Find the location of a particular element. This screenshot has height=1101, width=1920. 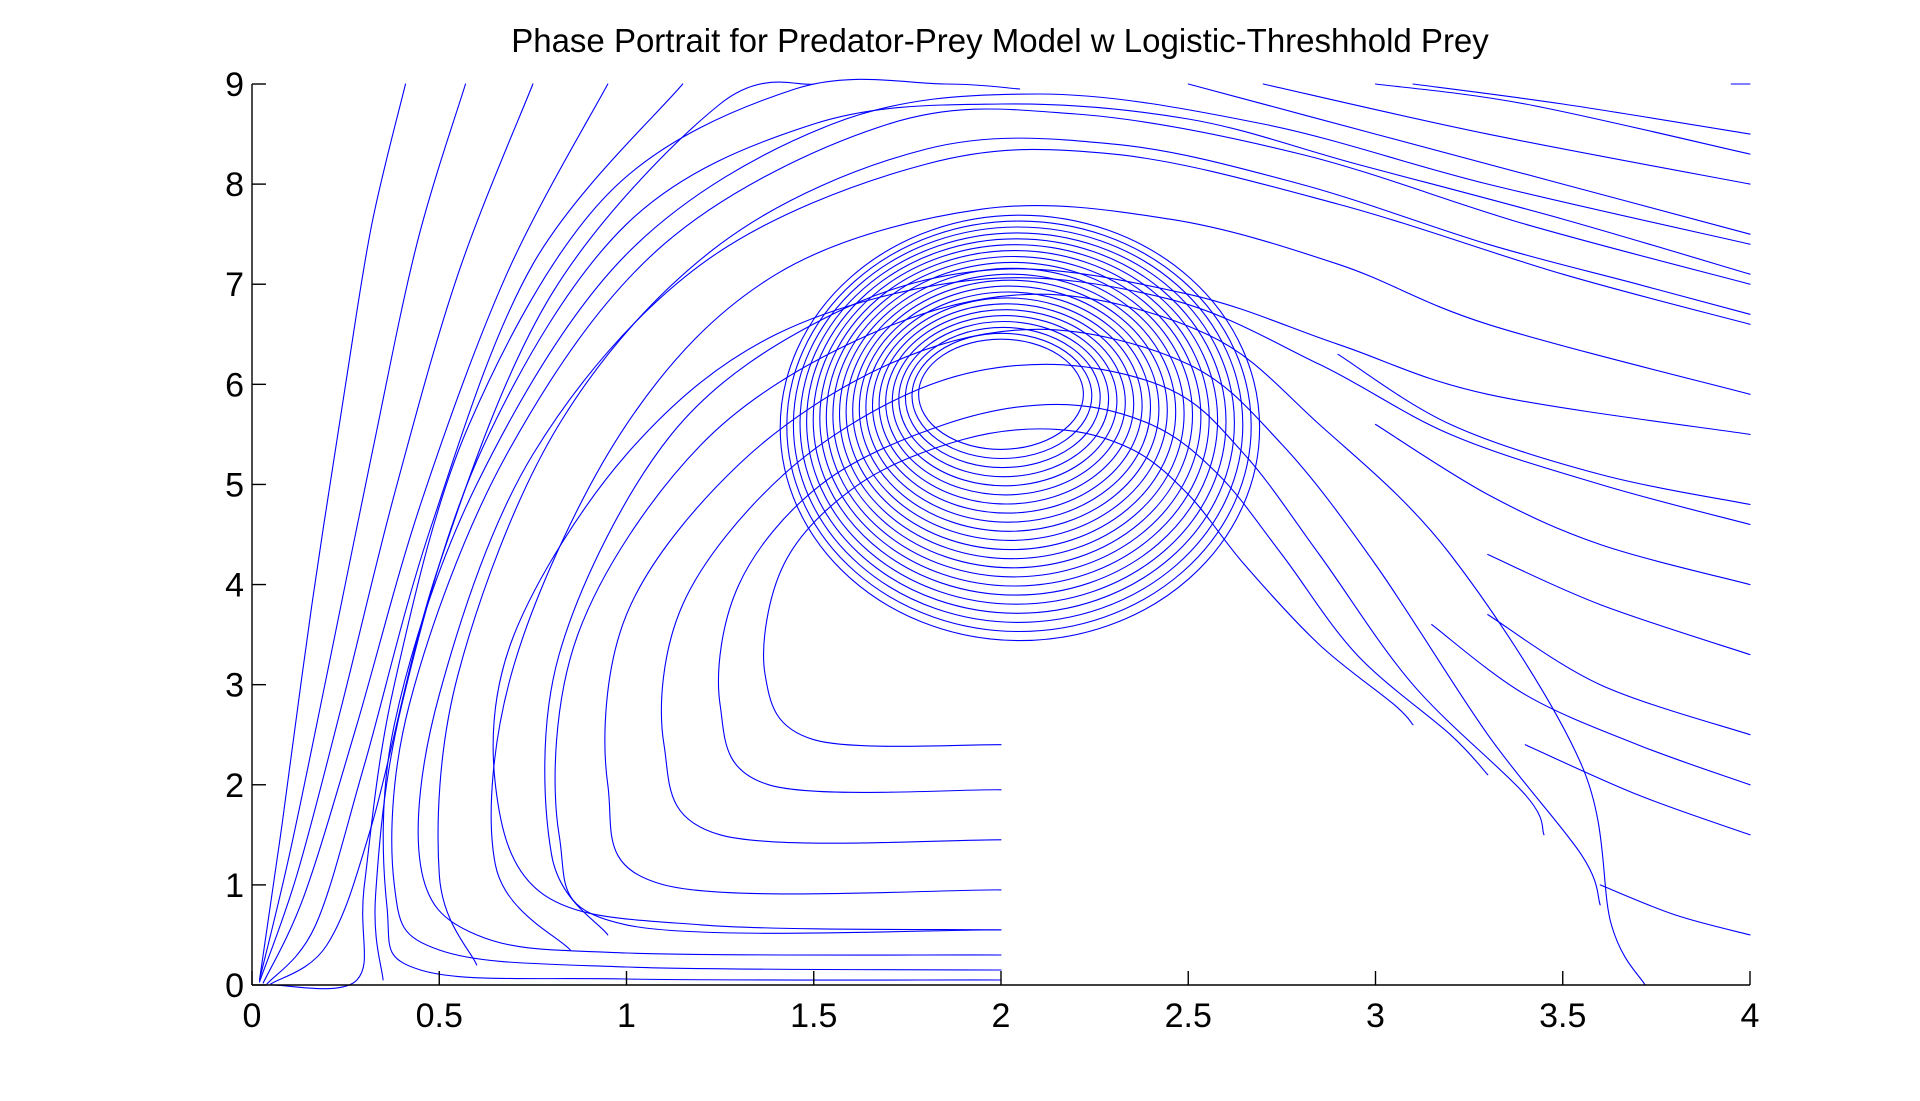

x-tick-label: 1 is located at coordinates (626, 1016).